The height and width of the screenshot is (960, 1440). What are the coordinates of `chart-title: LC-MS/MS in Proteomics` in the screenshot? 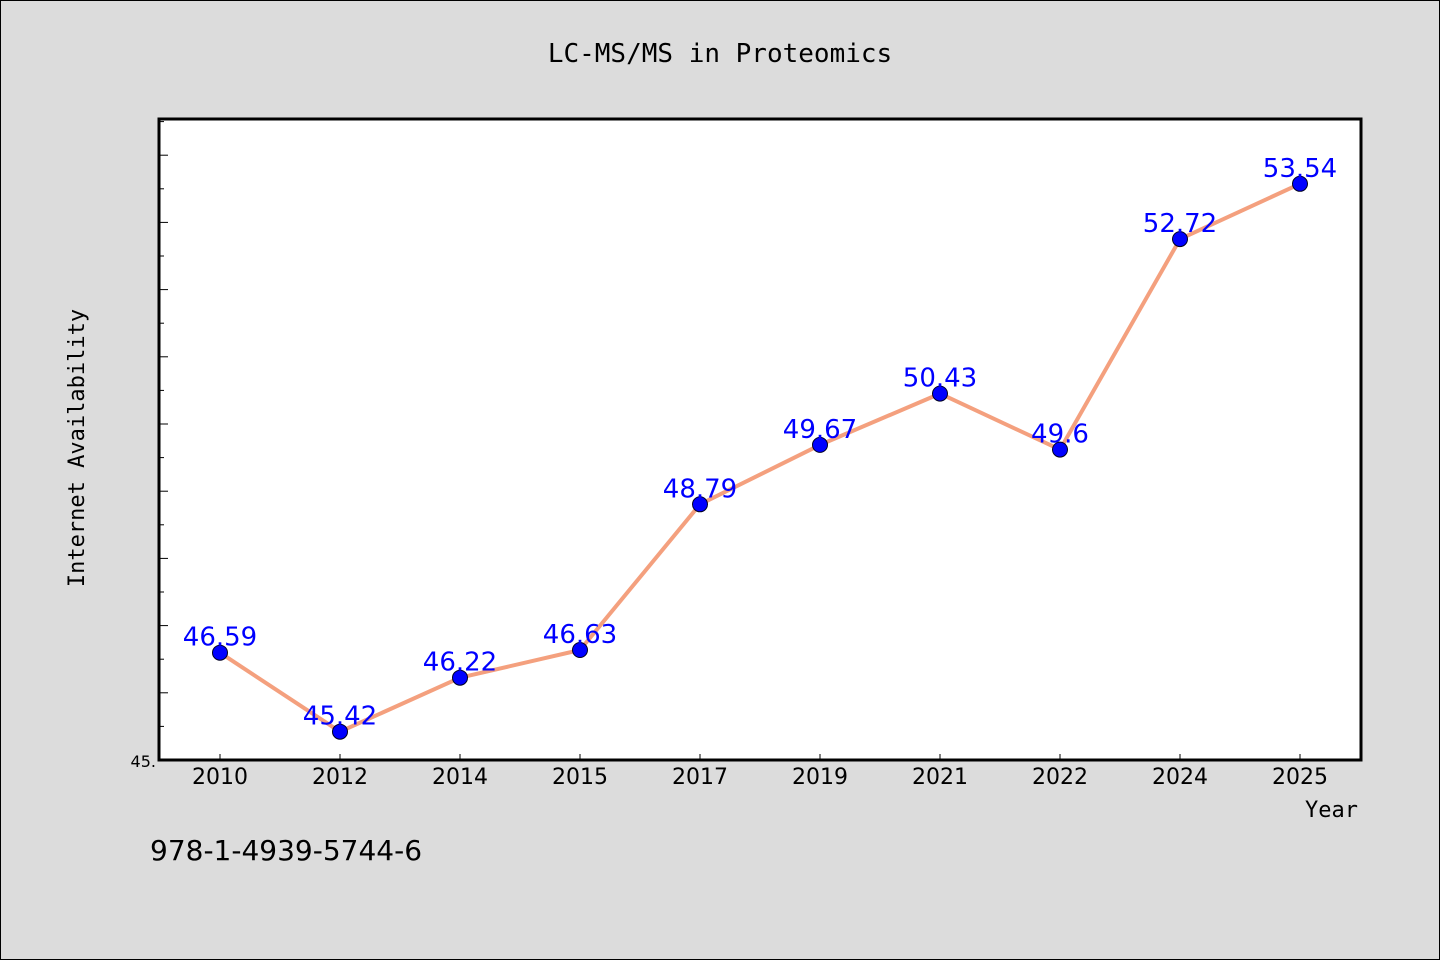 It's located at (720, 54).